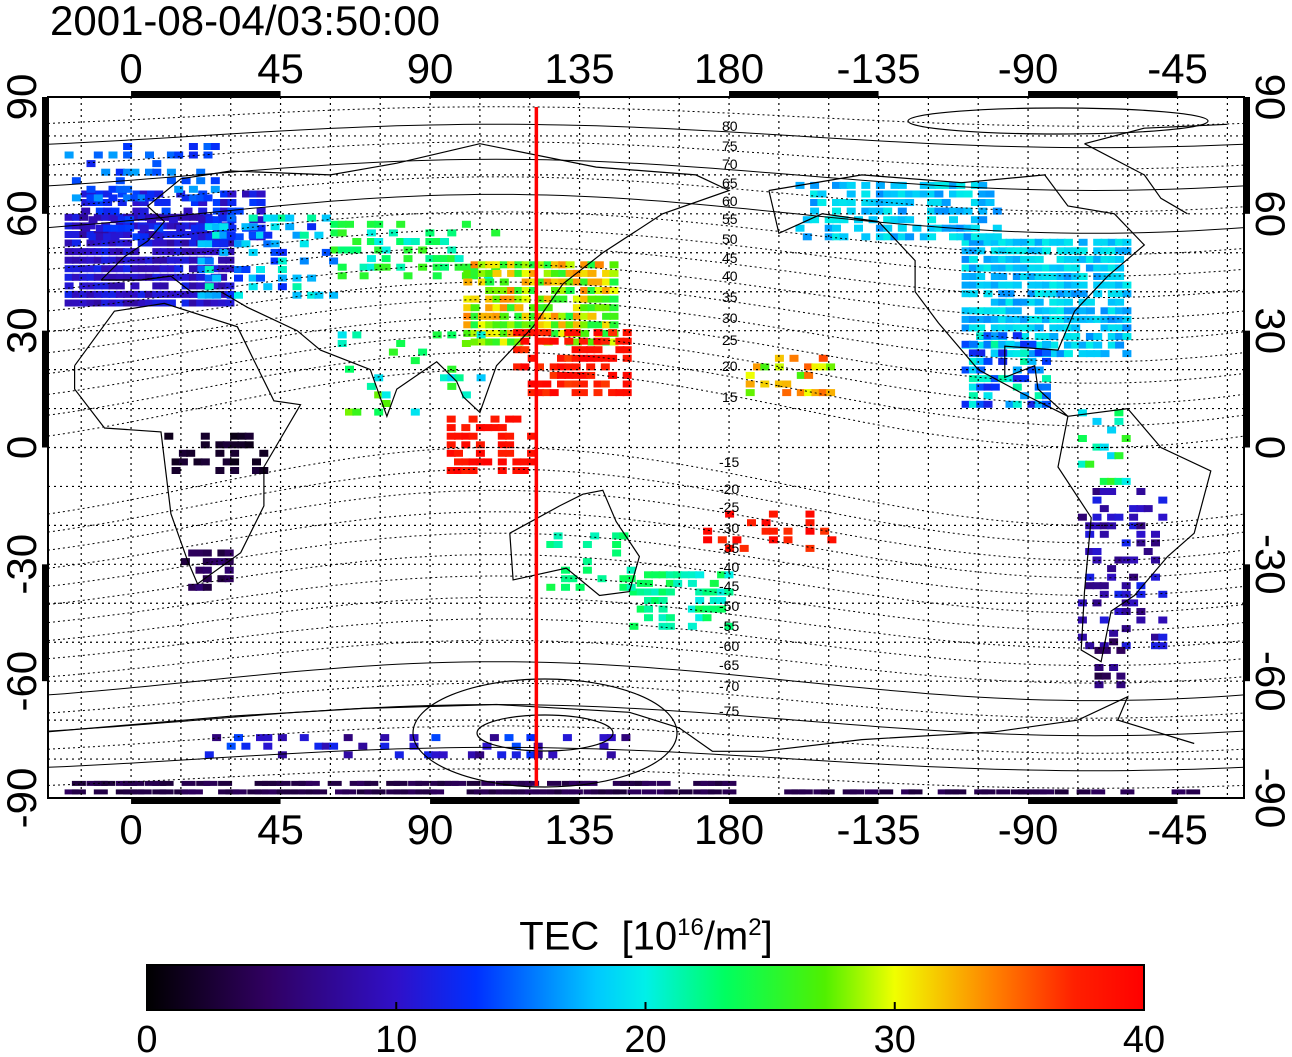 The image size is (1292, 1057). What do you see at coordinates (22, 447) in the screenshot?
I see `lat-tick-label-left: 0` at bounding box center [22, 447].